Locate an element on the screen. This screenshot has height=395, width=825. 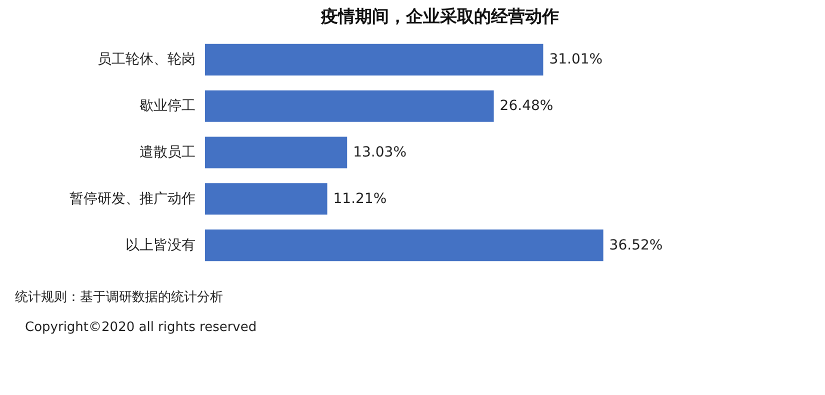
data-label: 36.52% is located at coordinates (636, 245).